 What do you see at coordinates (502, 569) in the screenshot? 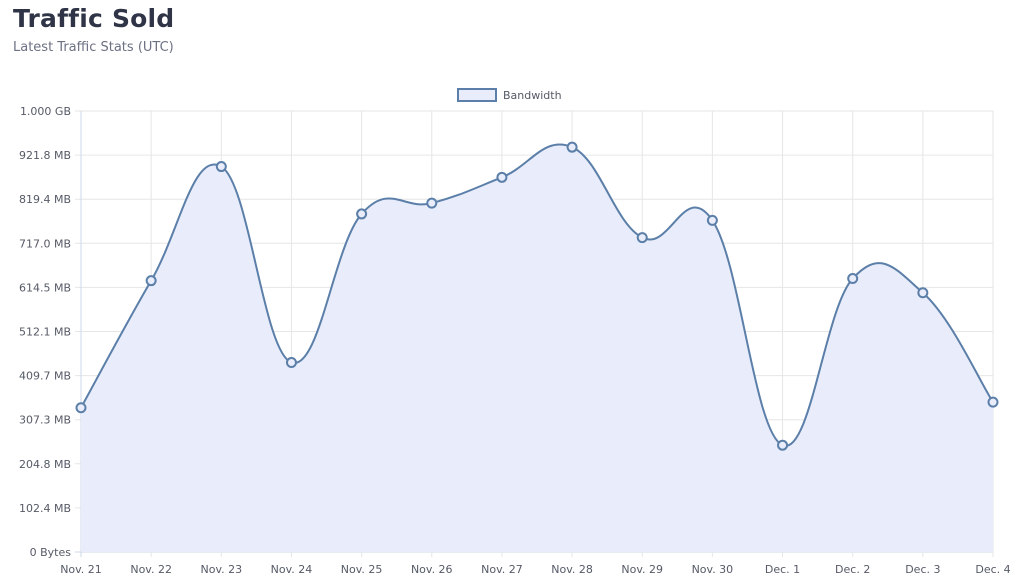
I see `x-tick-label: Nov. 27` at bounding box center [502, 569].